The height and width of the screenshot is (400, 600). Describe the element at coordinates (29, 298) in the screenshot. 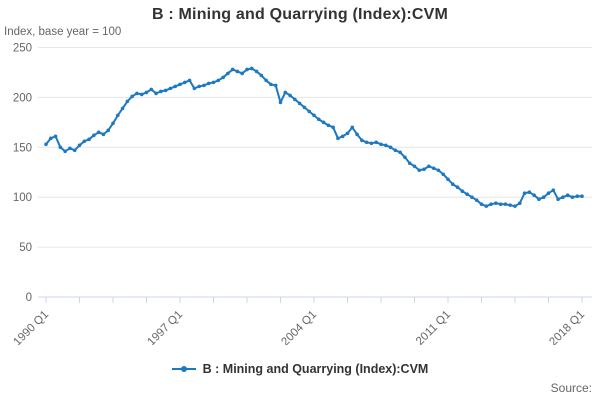

I see `y-tick-label: 0` at that location.